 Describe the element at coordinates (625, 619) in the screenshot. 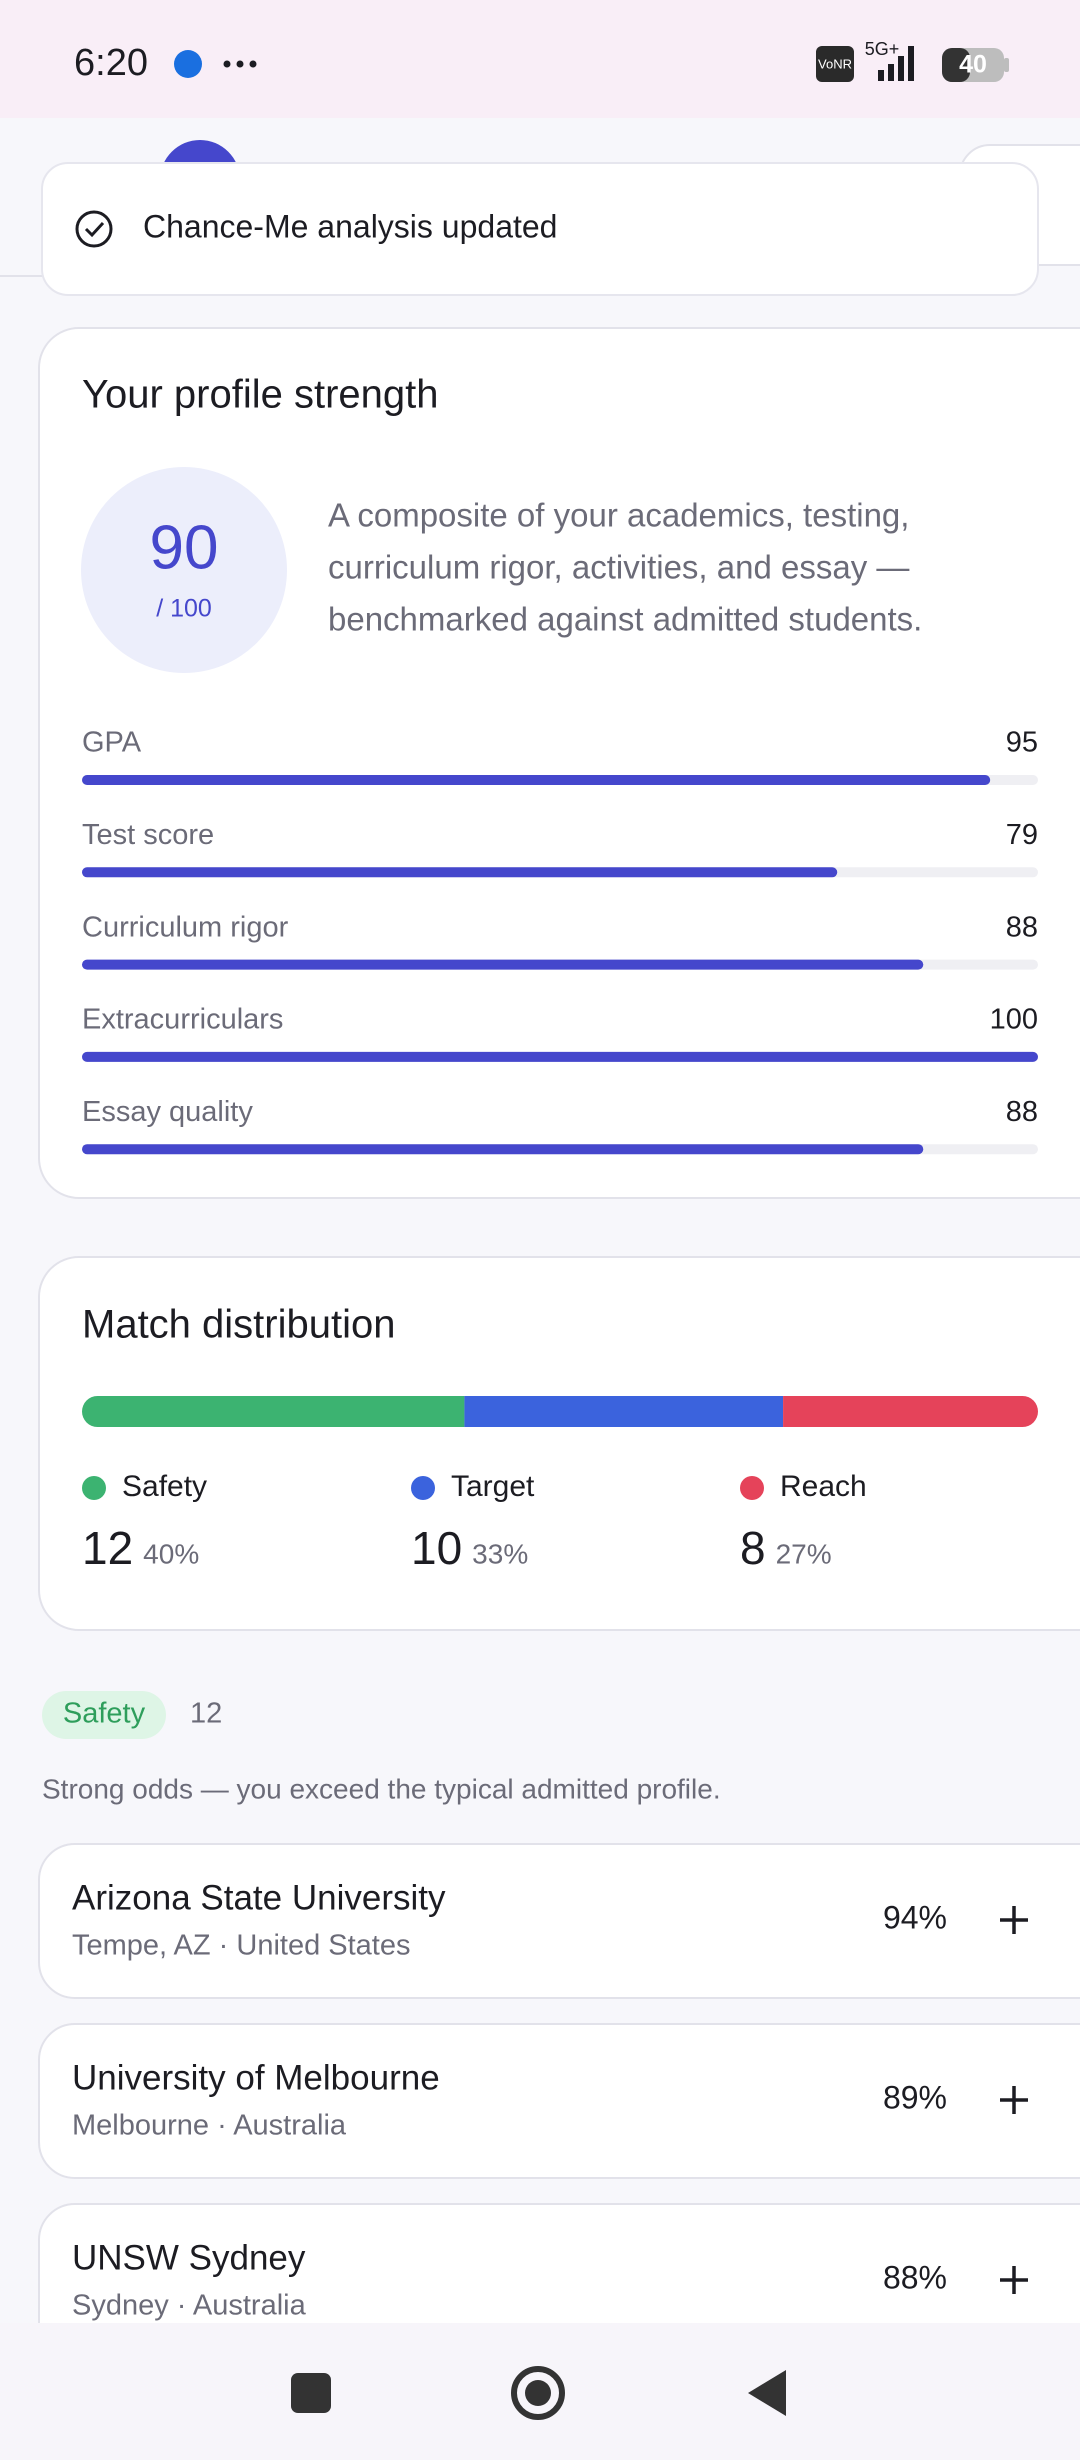

I see `description-line: benchmarked against admitted students.` at that location.